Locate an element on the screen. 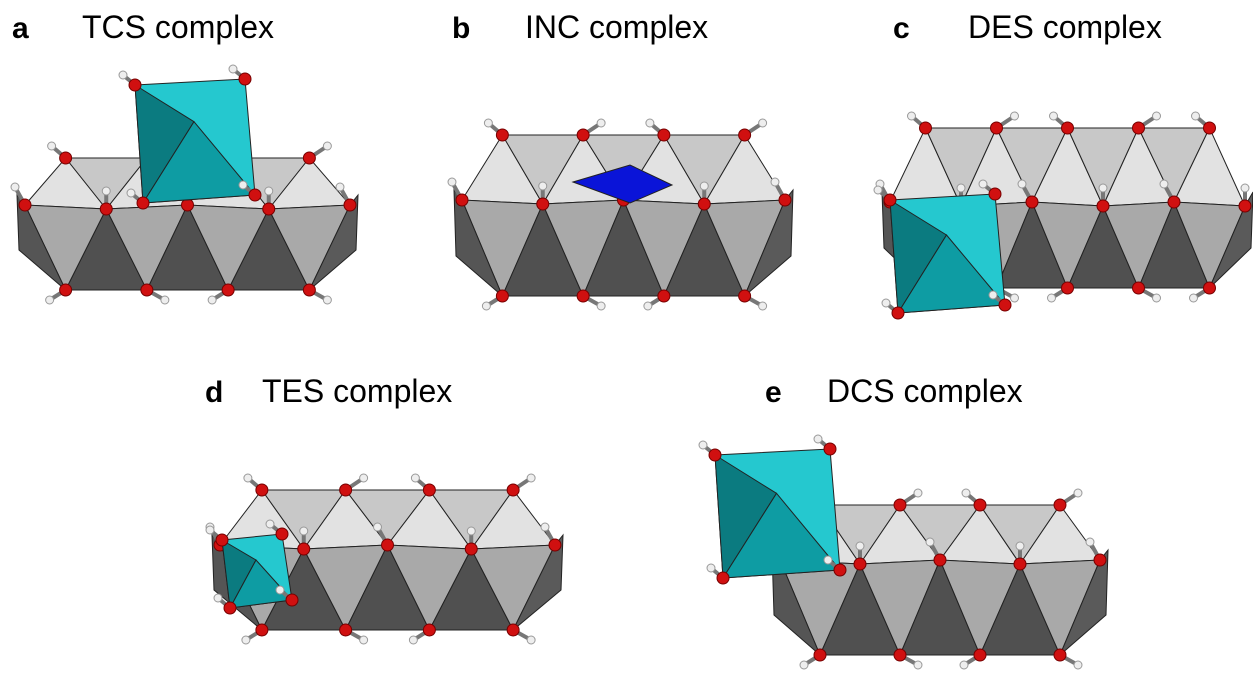 Image resolution: width=1253 pixels, height=690 pixels. panel-letter: c is located at coordinates (901, 28).